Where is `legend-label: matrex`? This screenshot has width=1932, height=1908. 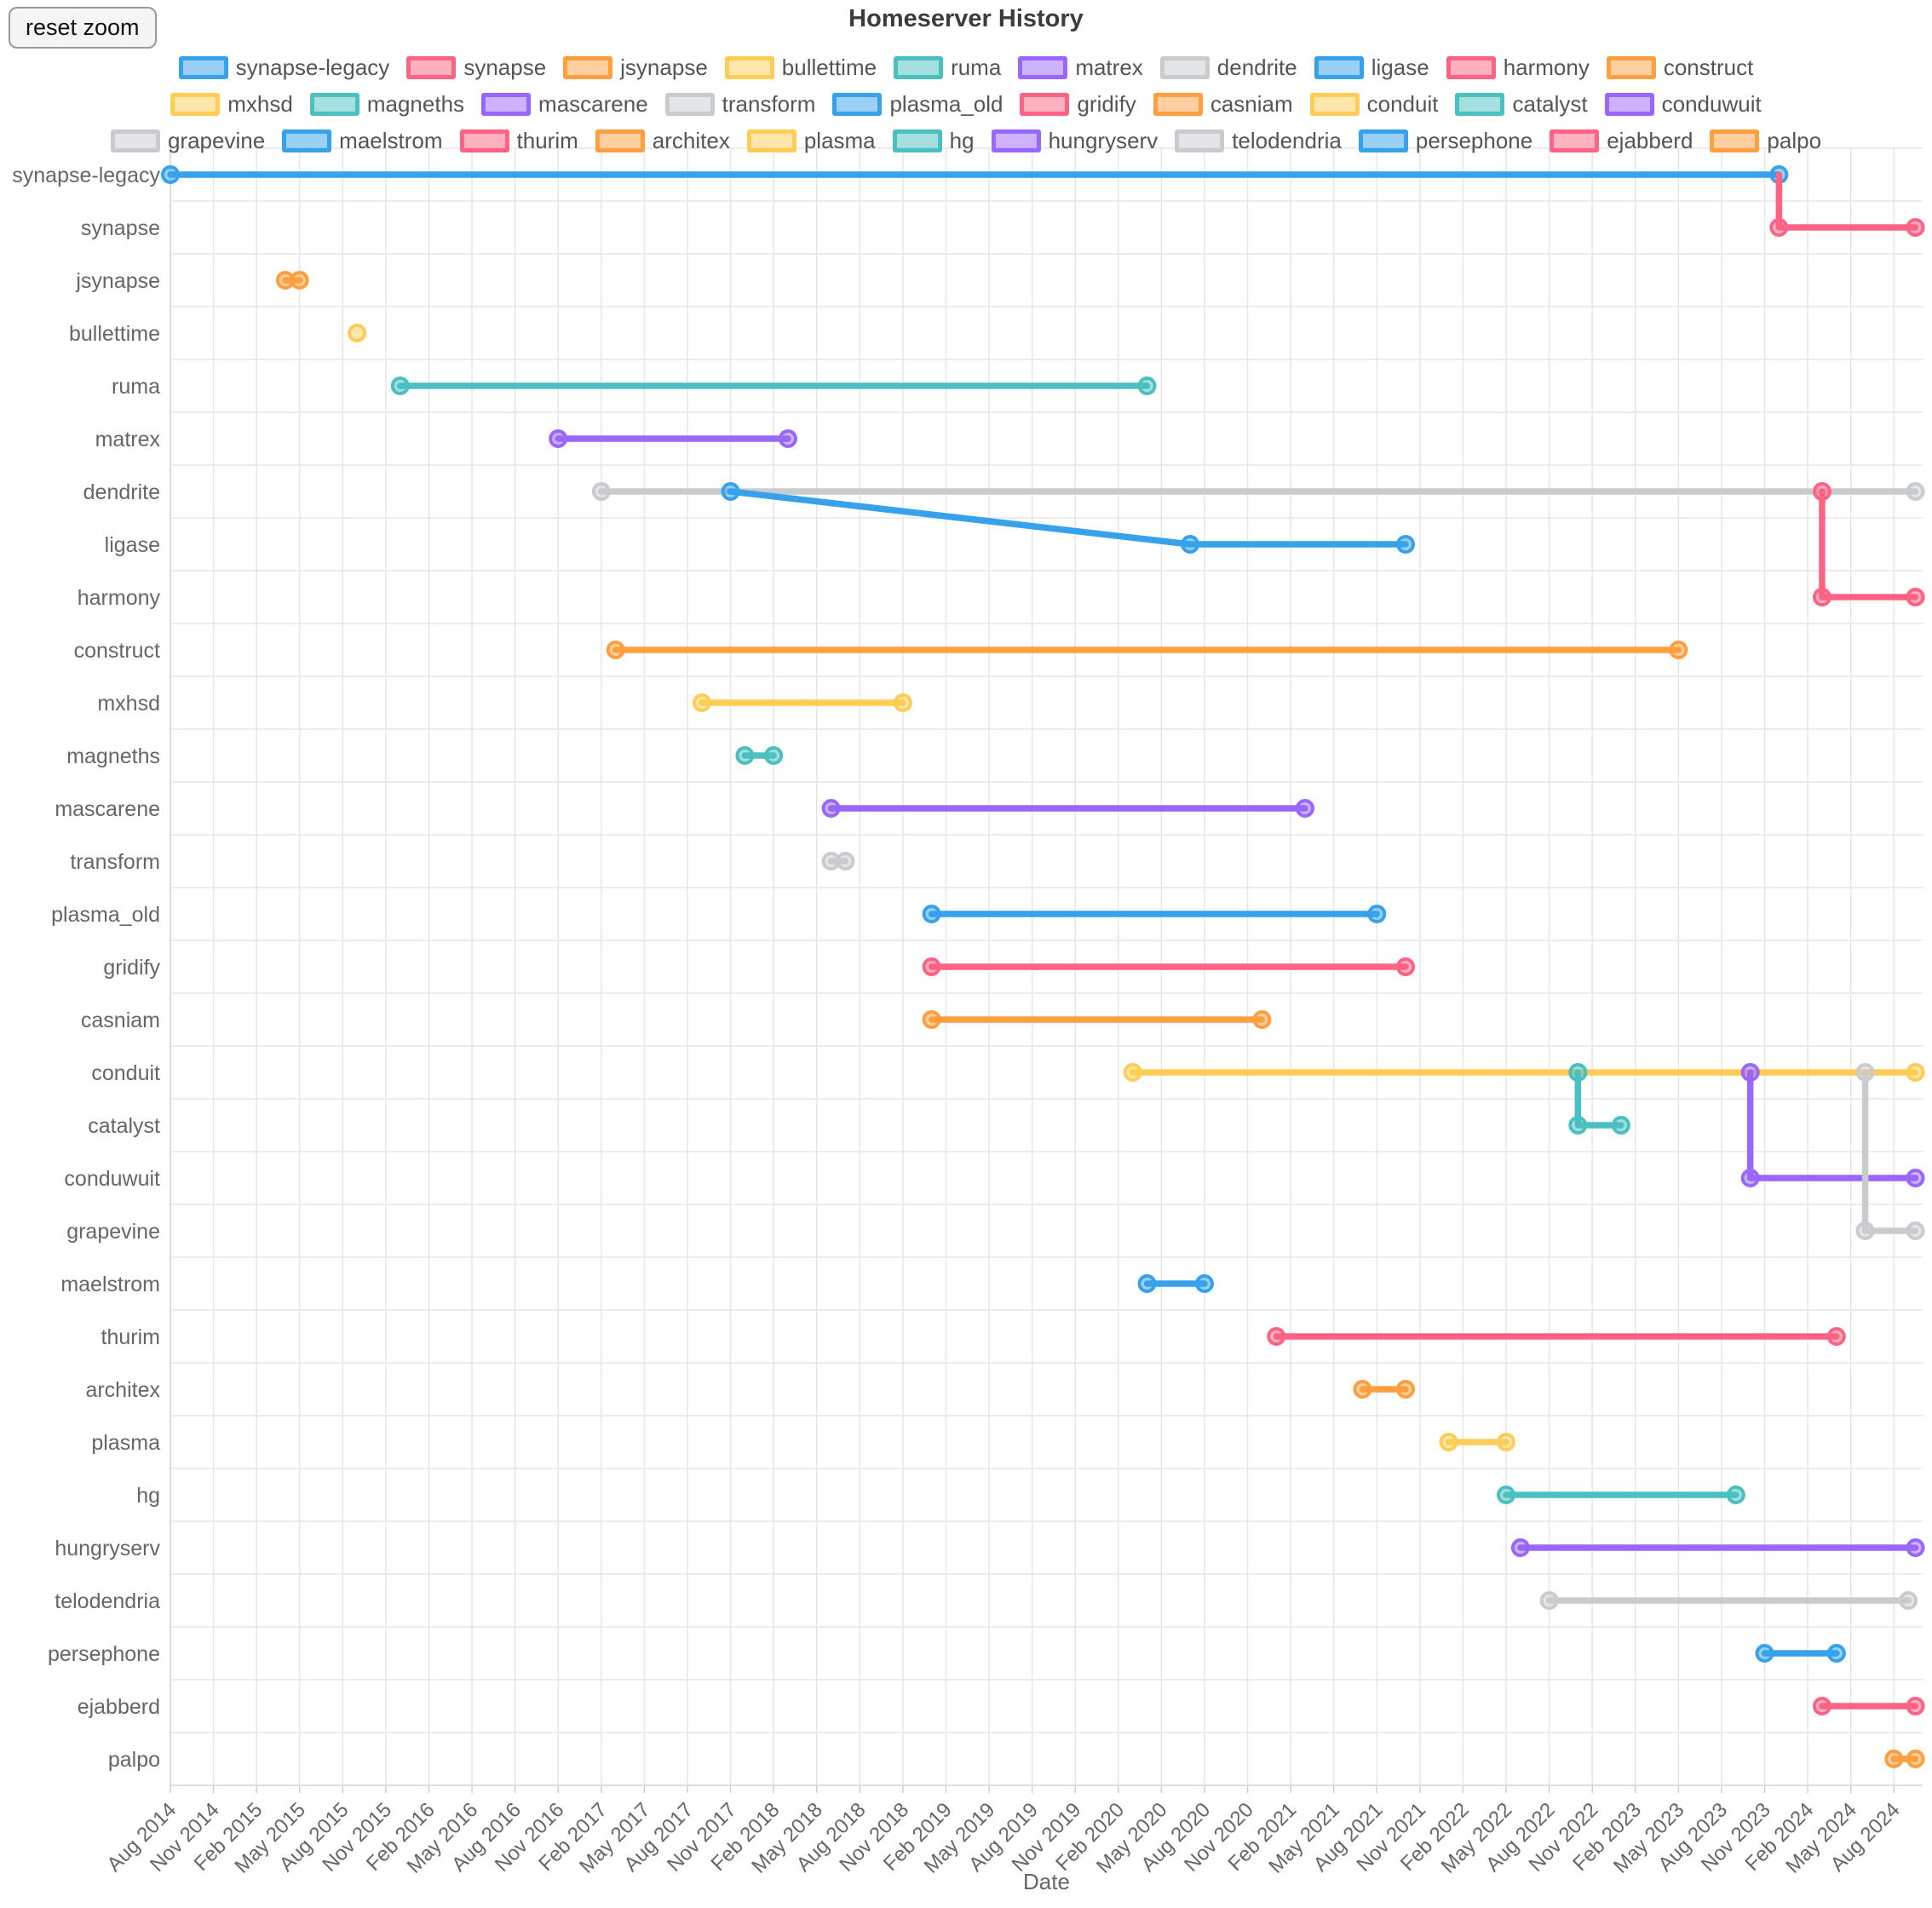
legend-label: matrex is located at coordinates (1109, 67).